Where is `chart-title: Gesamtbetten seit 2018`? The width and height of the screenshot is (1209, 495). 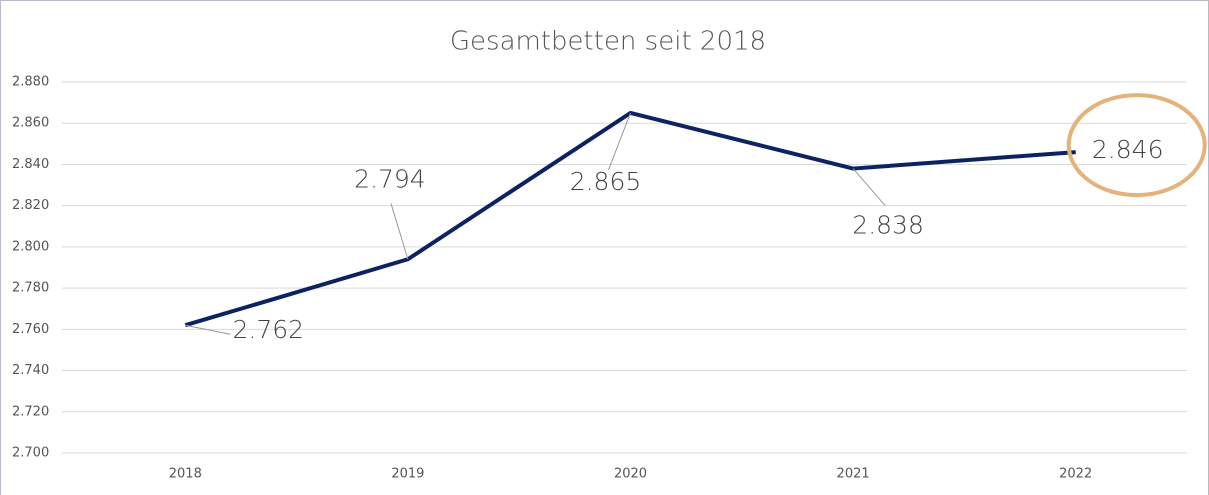 chart-title: Gesamtbetten seit 2018 is located at coordinates (608, 42).